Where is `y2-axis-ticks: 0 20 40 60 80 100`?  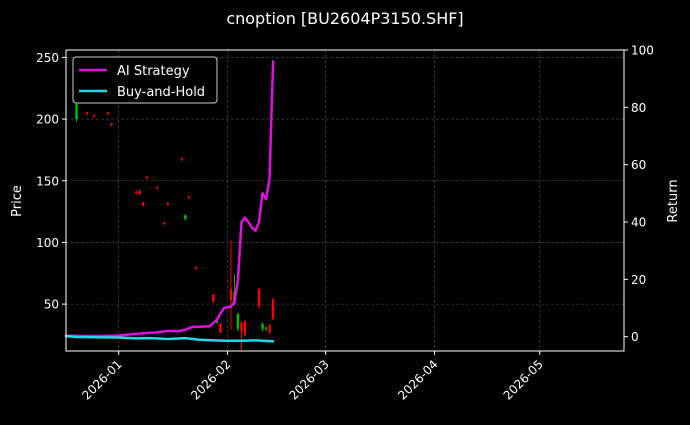 y2-axis-ticks: 0 20 40 60 80 100 is located at coordinates (639, 194).